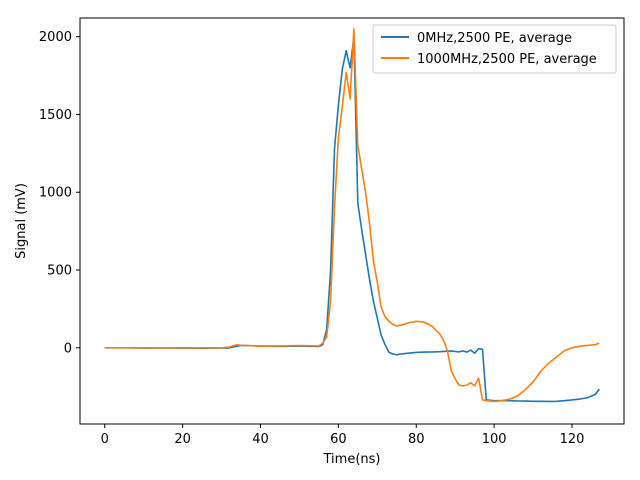 Image resolution: width=640 pixels, height=480 pixels. Describe the element at coordinates (338, 439) in the screenshot. I see `x-tick-label: 60` at that location.